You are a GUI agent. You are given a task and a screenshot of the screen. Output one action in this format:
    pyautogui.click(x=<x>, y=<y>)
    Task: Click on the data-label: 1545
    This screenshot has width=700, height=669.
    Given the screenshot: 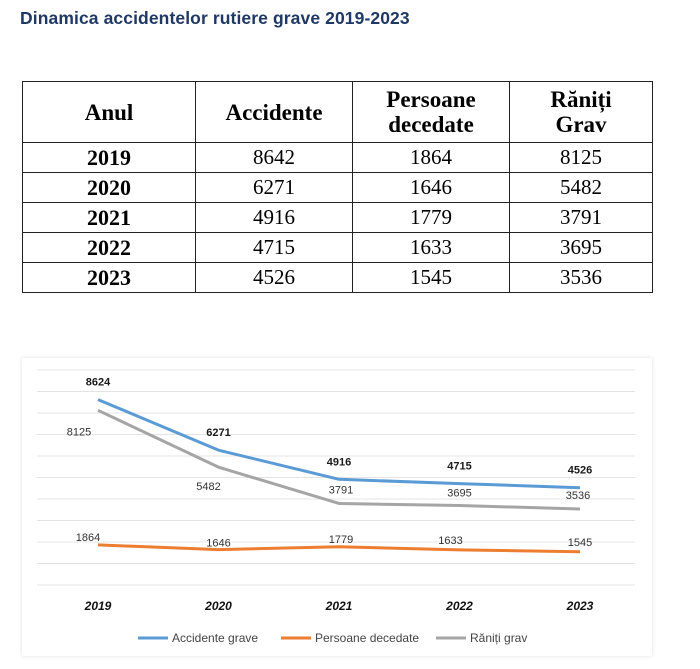 What is the action you would take?
    pyautogui.click(x=580, y=543)
    